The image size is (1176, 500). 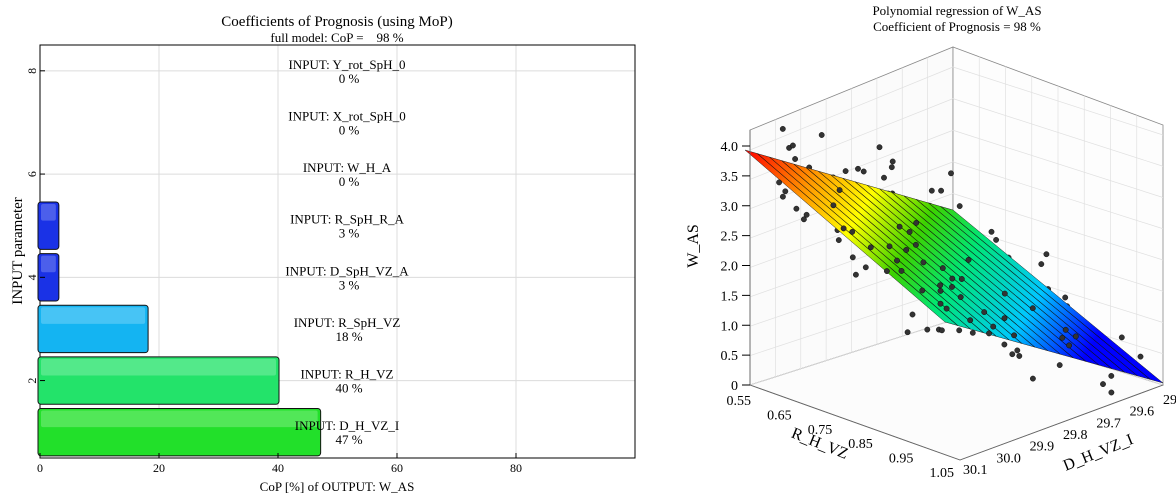 I want to click on cop-bar-value-label: 18 %, so click(x=348, y=336).